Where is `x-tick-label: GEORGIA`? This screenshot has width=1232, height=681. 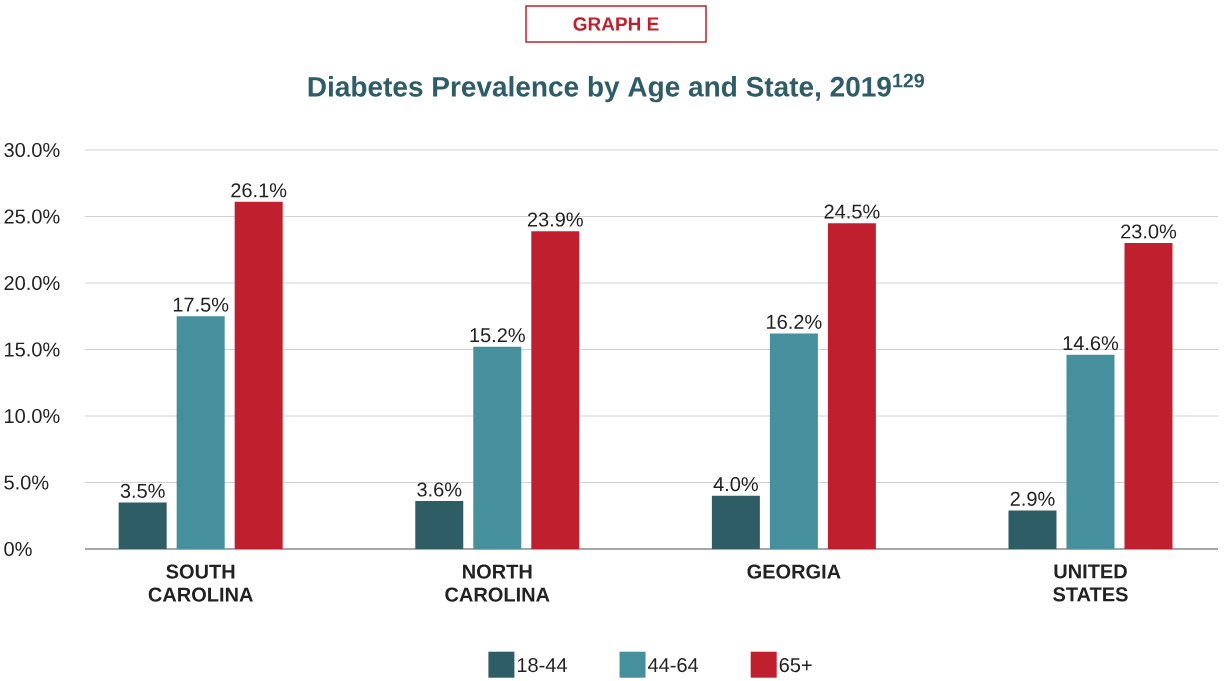
x-tick-label: GEORGIA is located at coordinates (794, 571).